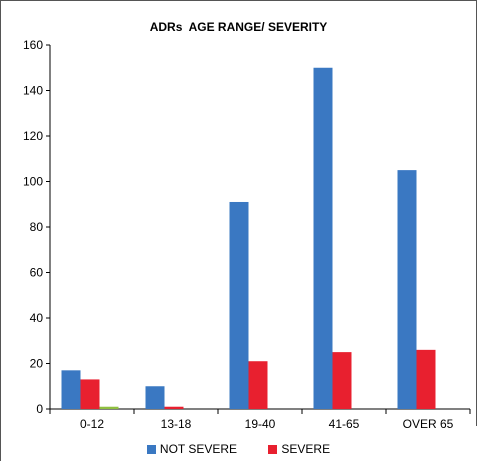  I want to click on x-tick-label: 41-65, so click(344, 424).